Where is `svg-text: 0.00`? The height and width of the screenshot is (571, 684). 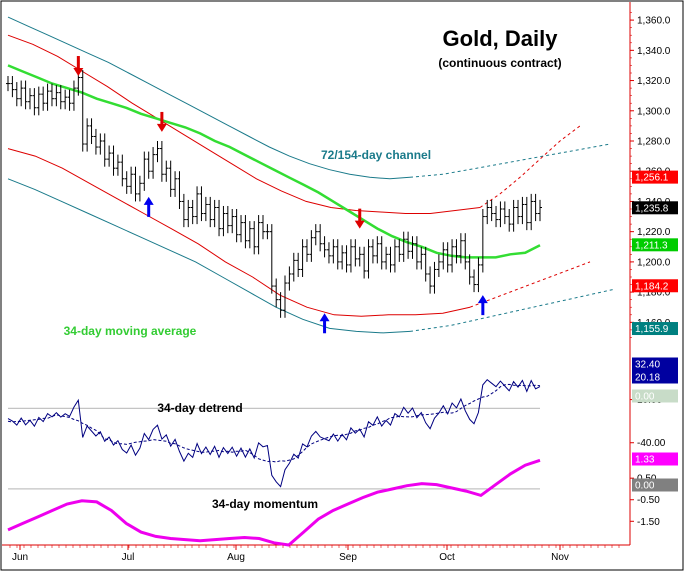 svg-text: 0.00 is located at coordinates (645, 486).